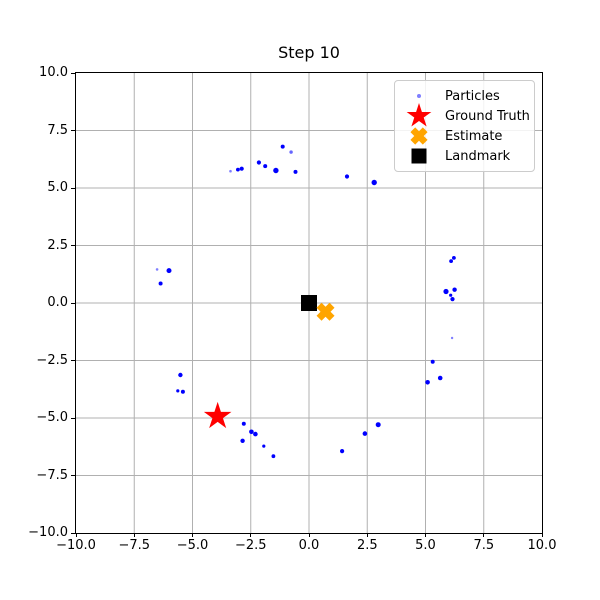 Image resolution: width=600 pixels, height=600 pixels. I want to click on y-tick-label: −7.5, so click(52, 475).